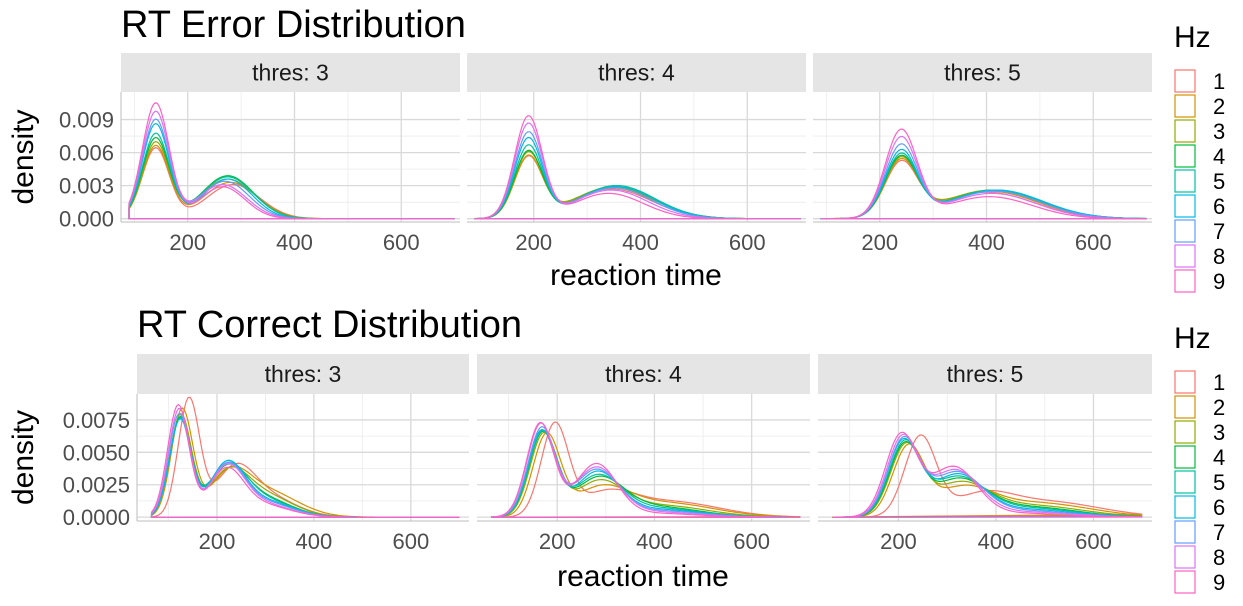 The image size is (1243, 606). I want to click on facet-panel: thres: 3 200 400 600 0.000 0.003 0.006 0.009, so click(259, 154).